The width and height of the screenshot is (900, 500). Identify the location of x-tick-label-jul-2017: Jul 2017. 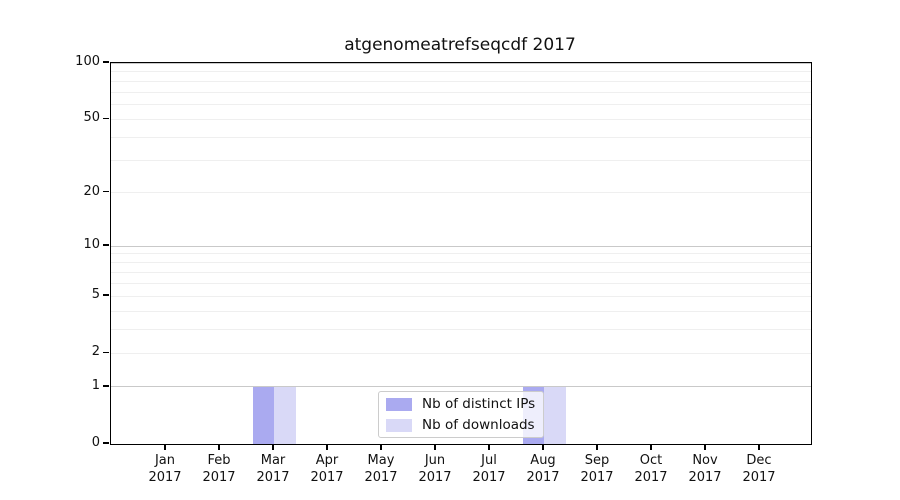
(489, 469).